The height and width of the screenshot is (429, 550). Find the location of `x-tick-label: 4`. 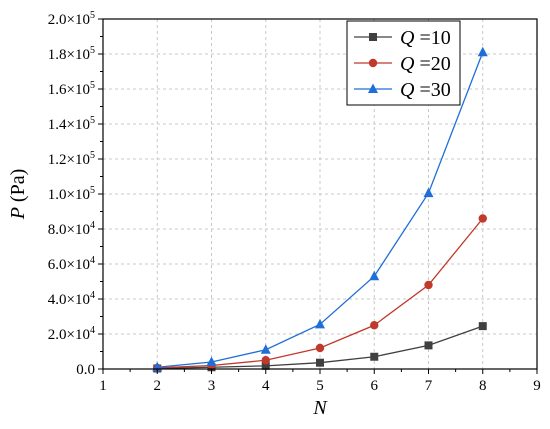

x-tick-label: 4 is located at coordinates (266, 386).